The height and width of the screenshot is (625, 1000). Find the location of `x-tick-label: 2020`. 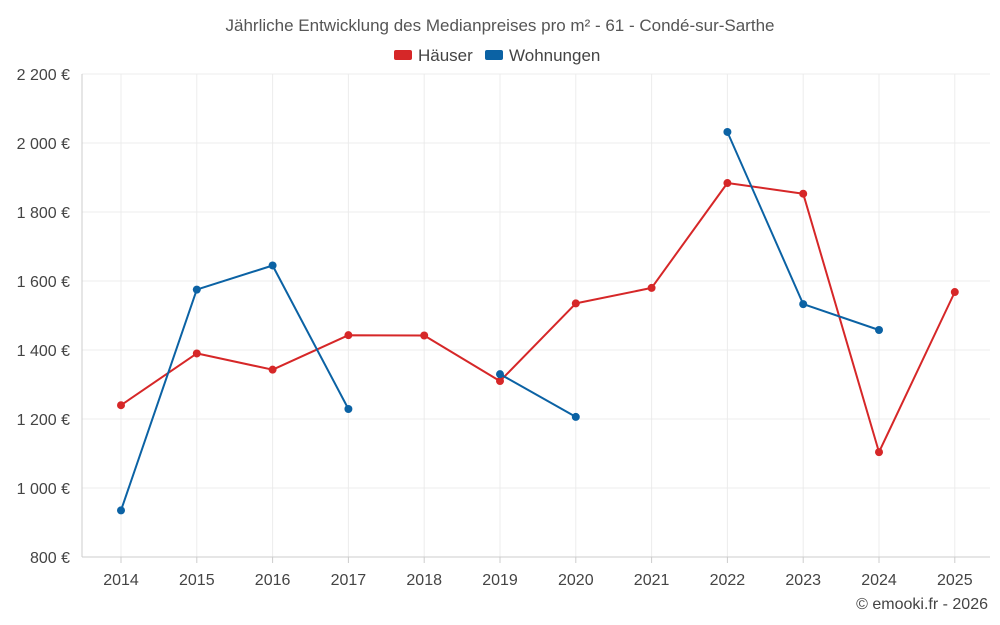

x-tick-label: 2020 is located at coordinates (576, 580).